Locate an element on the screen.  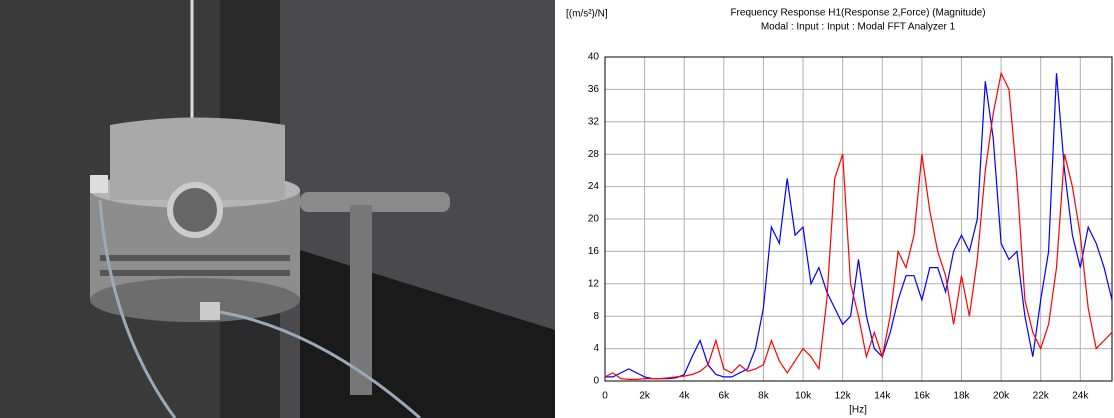
x-tick-label: 8k is located at coordinates (764, 396).